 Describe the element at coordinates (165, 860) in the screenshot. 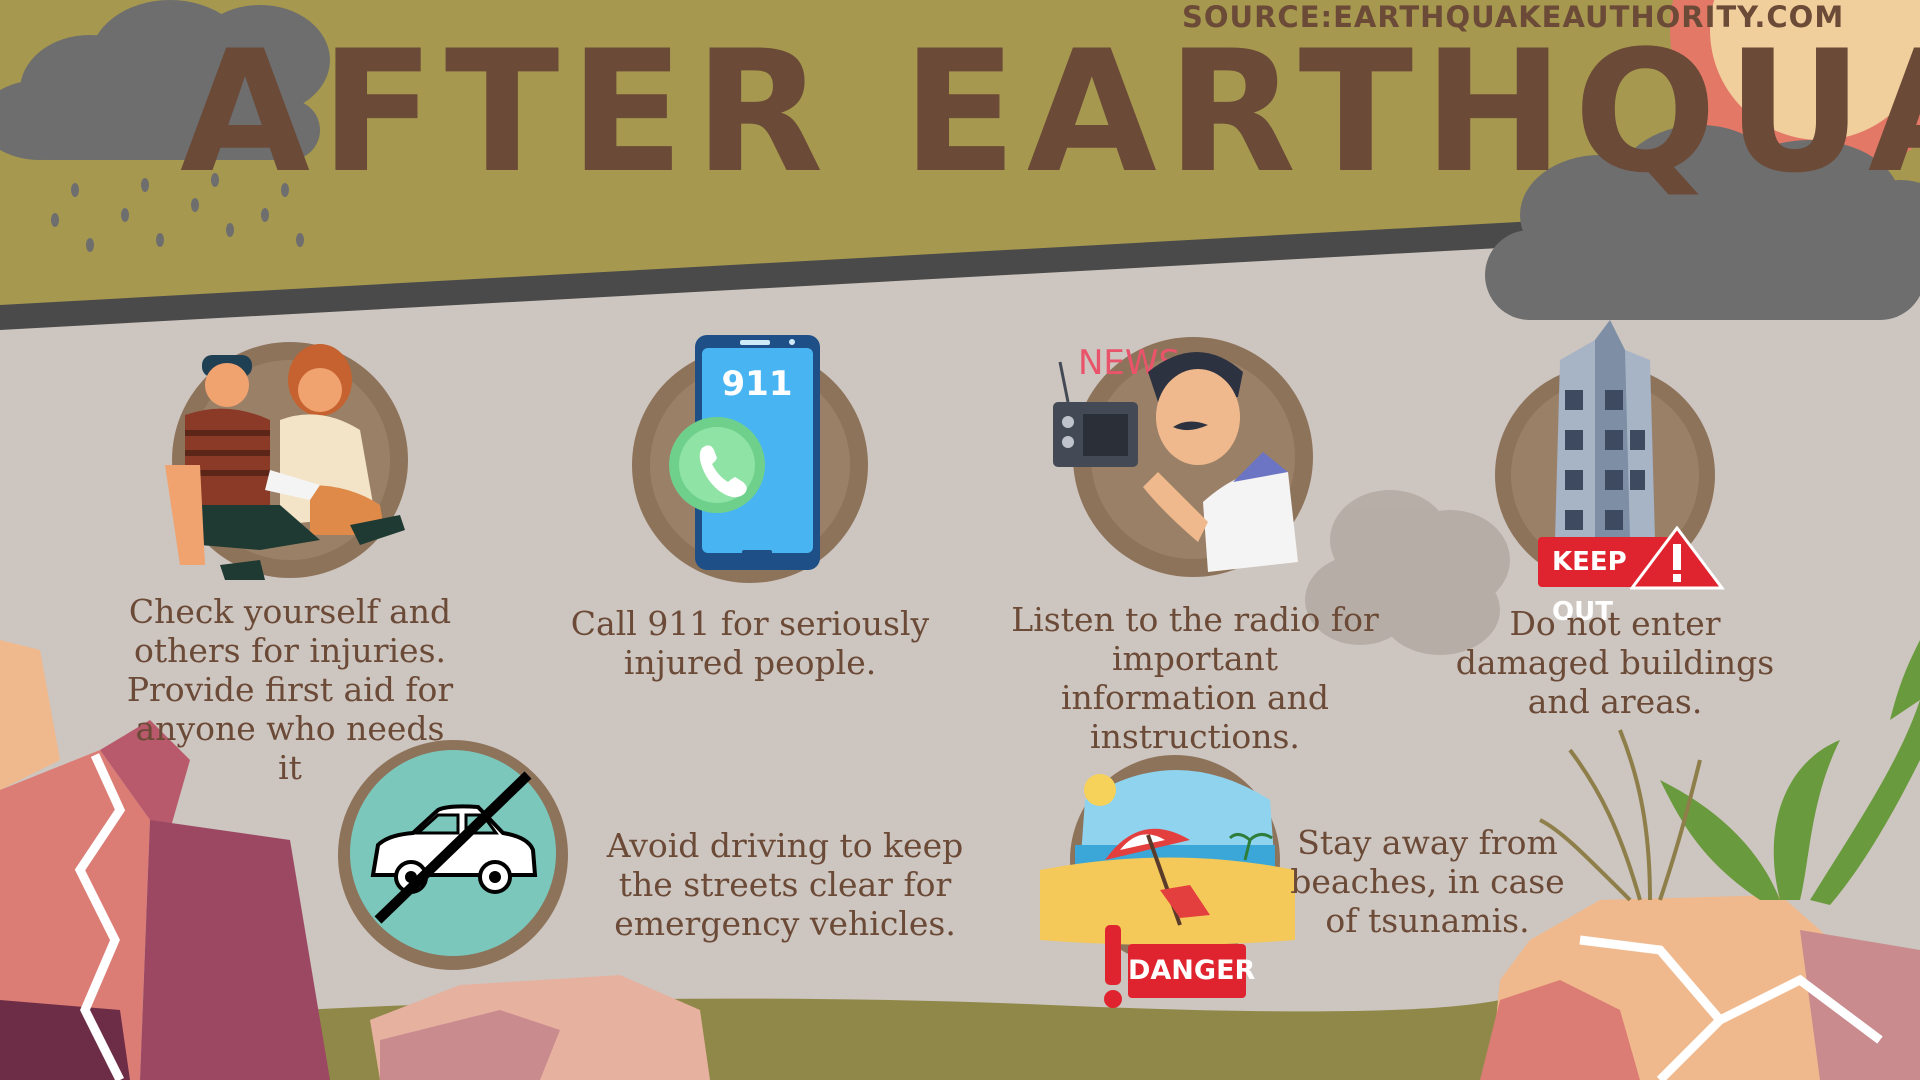

I see `left-rocks` at that location.